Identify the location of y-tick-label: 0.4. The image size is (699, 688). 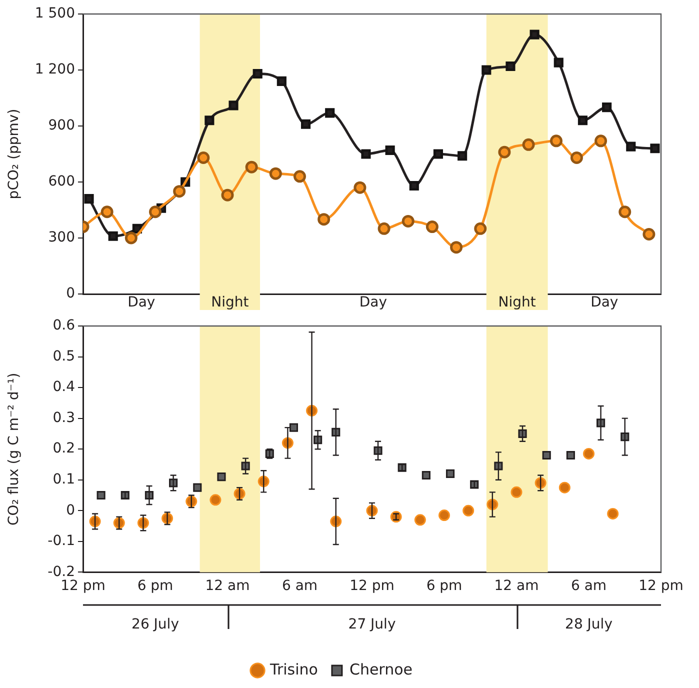
(64, 387).